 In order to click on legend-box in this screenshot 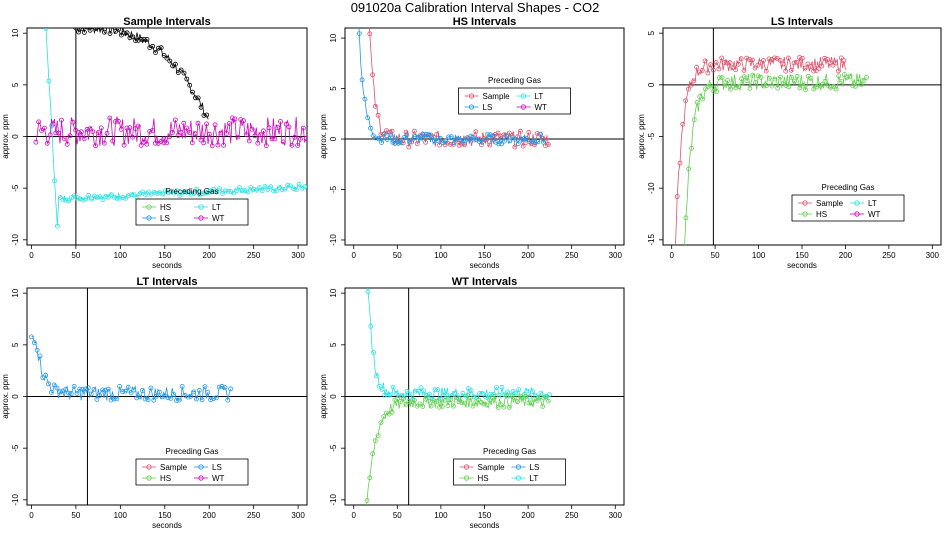, I will do `click(192, 212)`.